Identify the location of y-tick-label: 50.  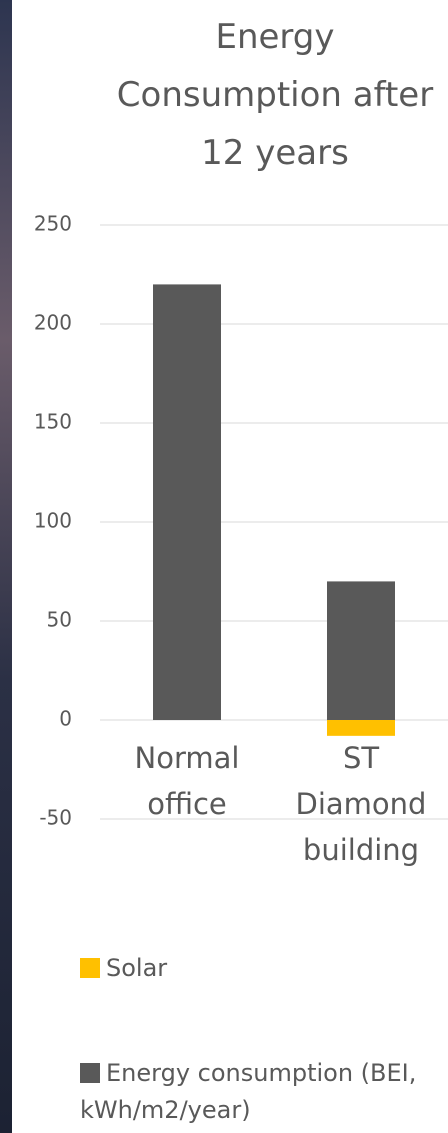
(59, 620).